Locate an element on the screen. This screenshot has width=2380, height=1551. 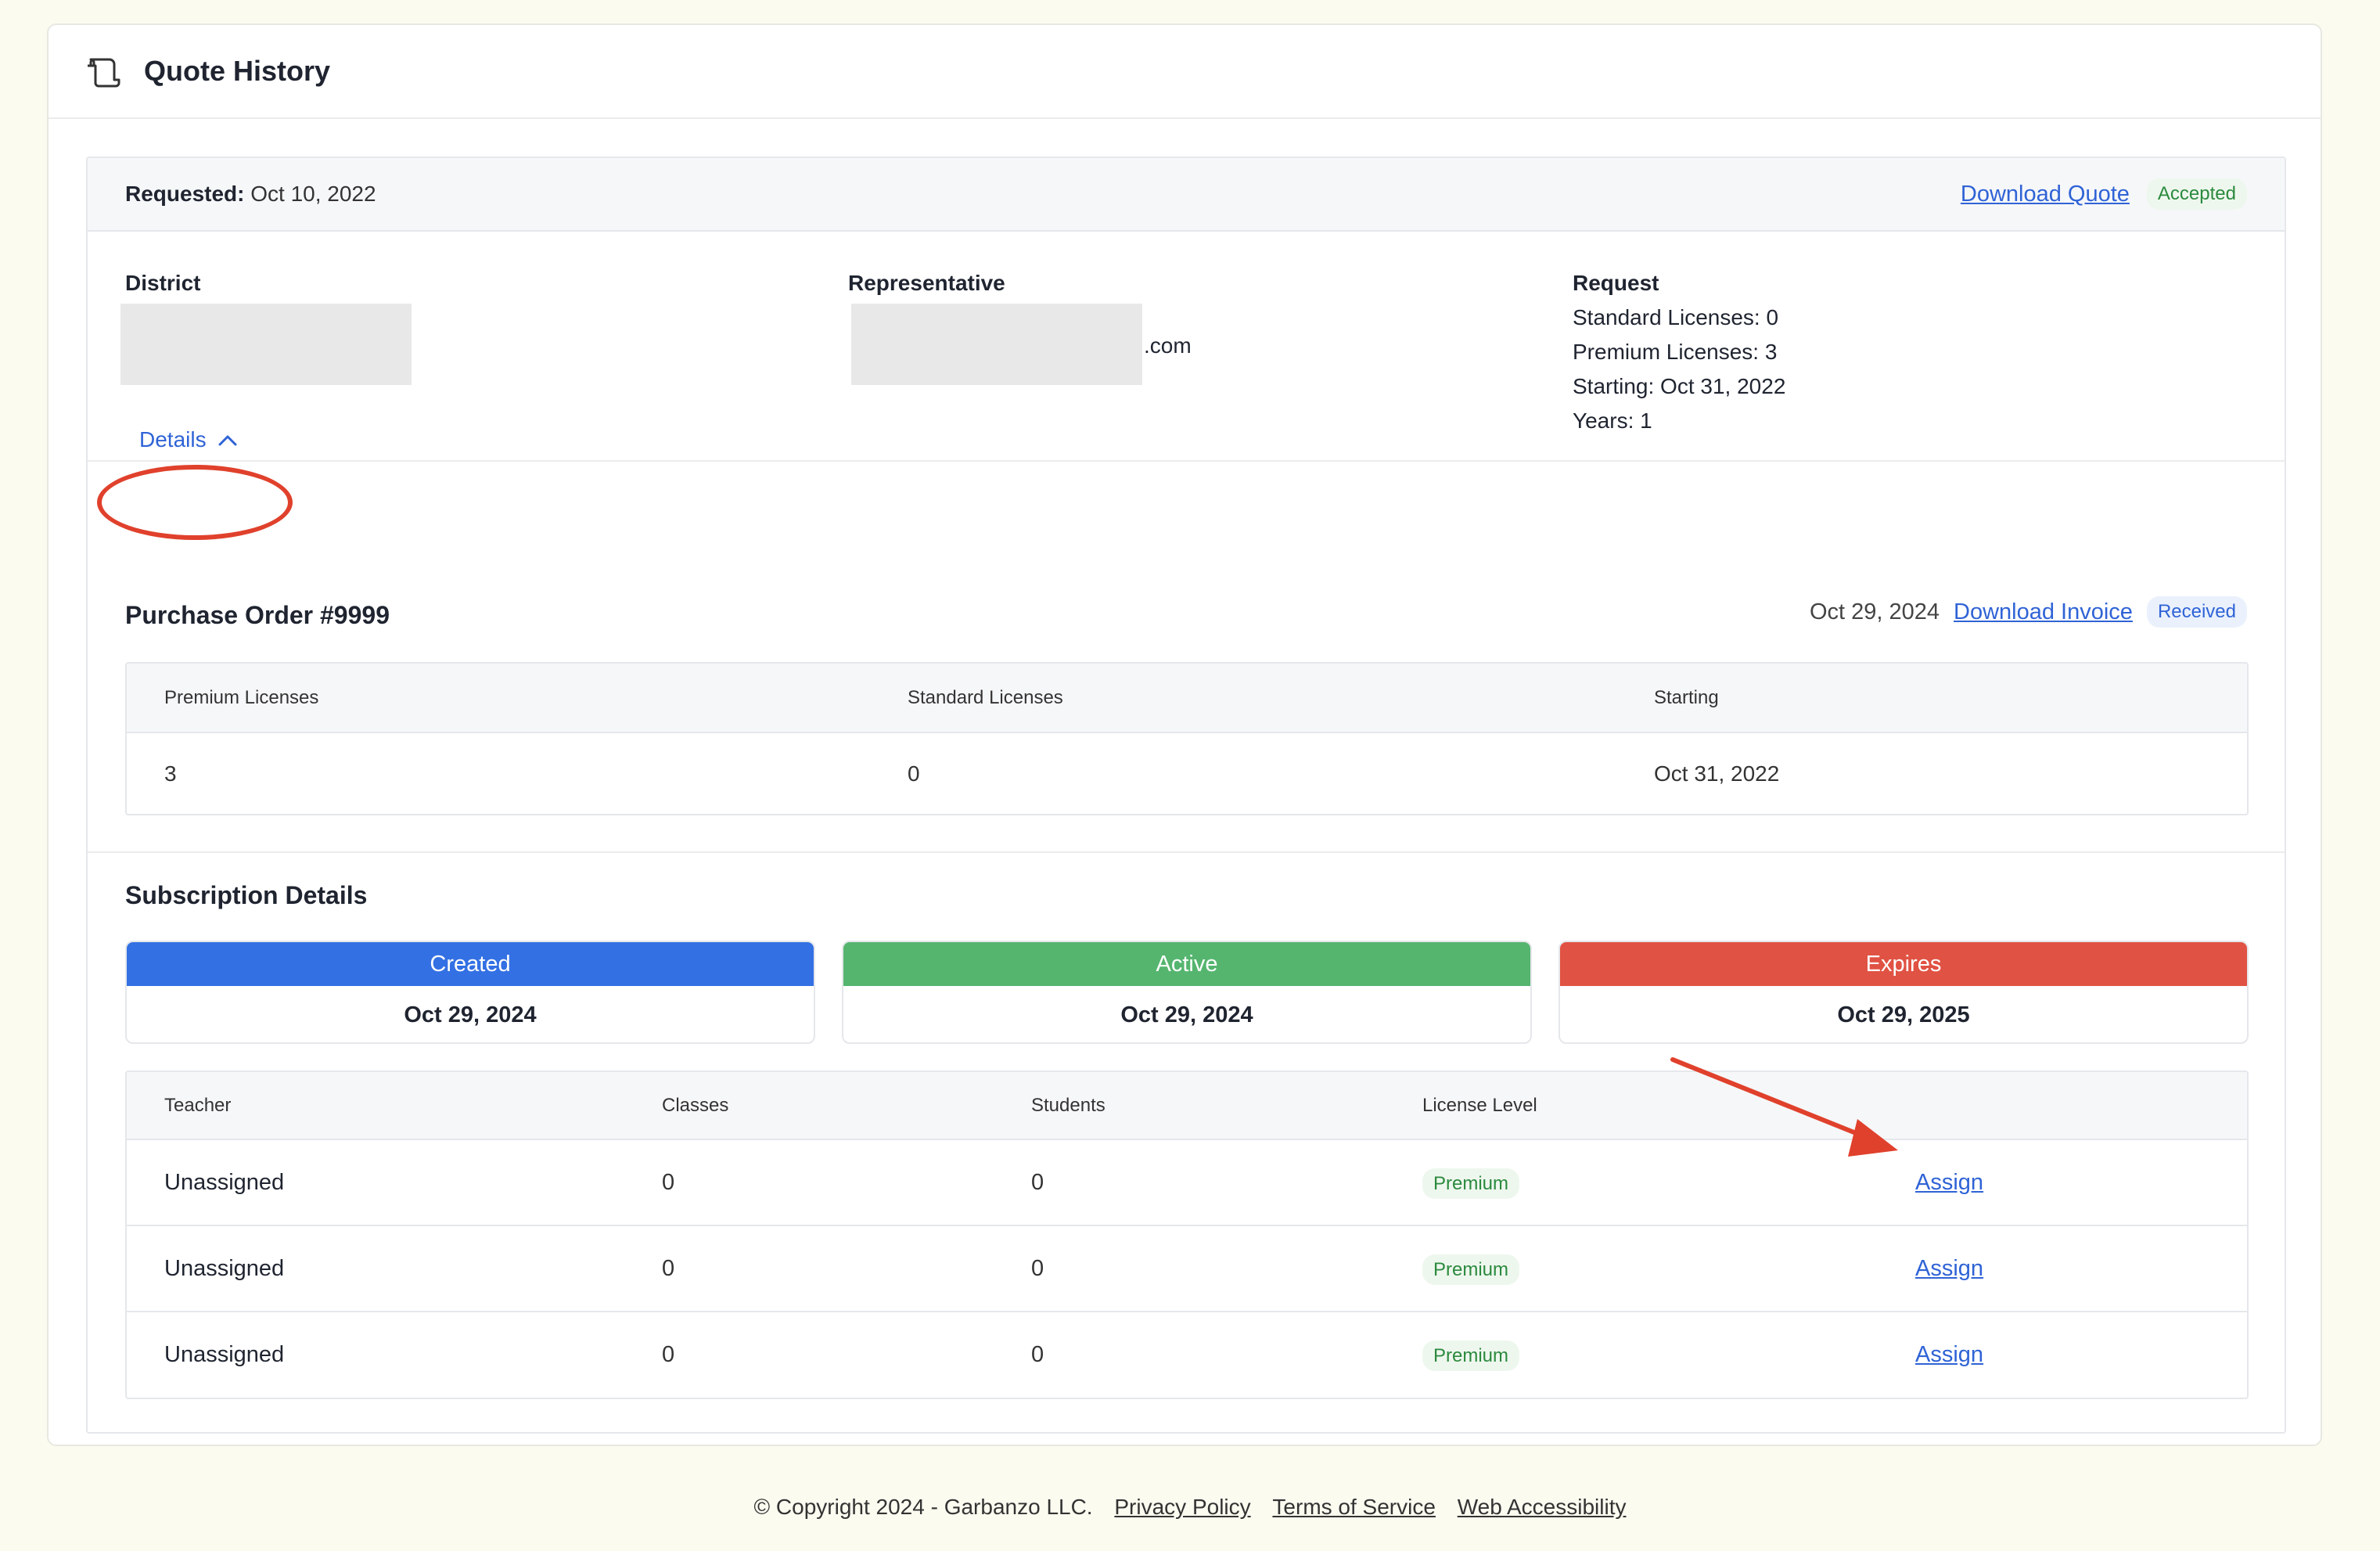
section-divider is located at coordinates (1186, 852).